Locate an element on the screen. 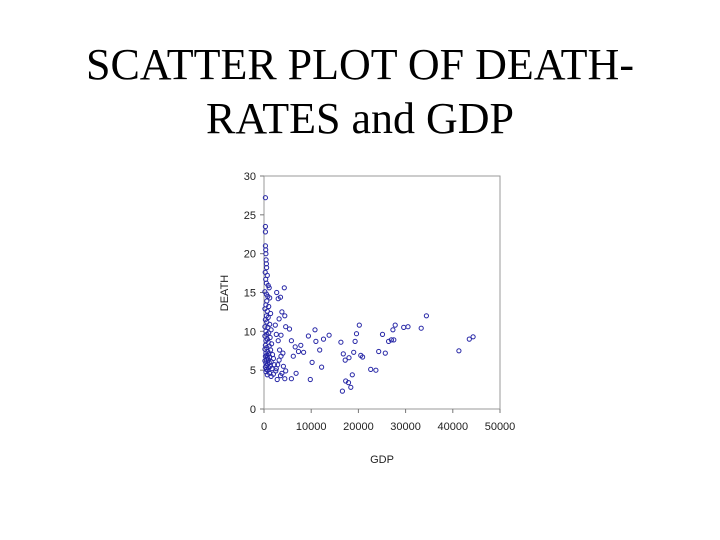  y-tick-label: 0 is located at coordinates (253, 410).